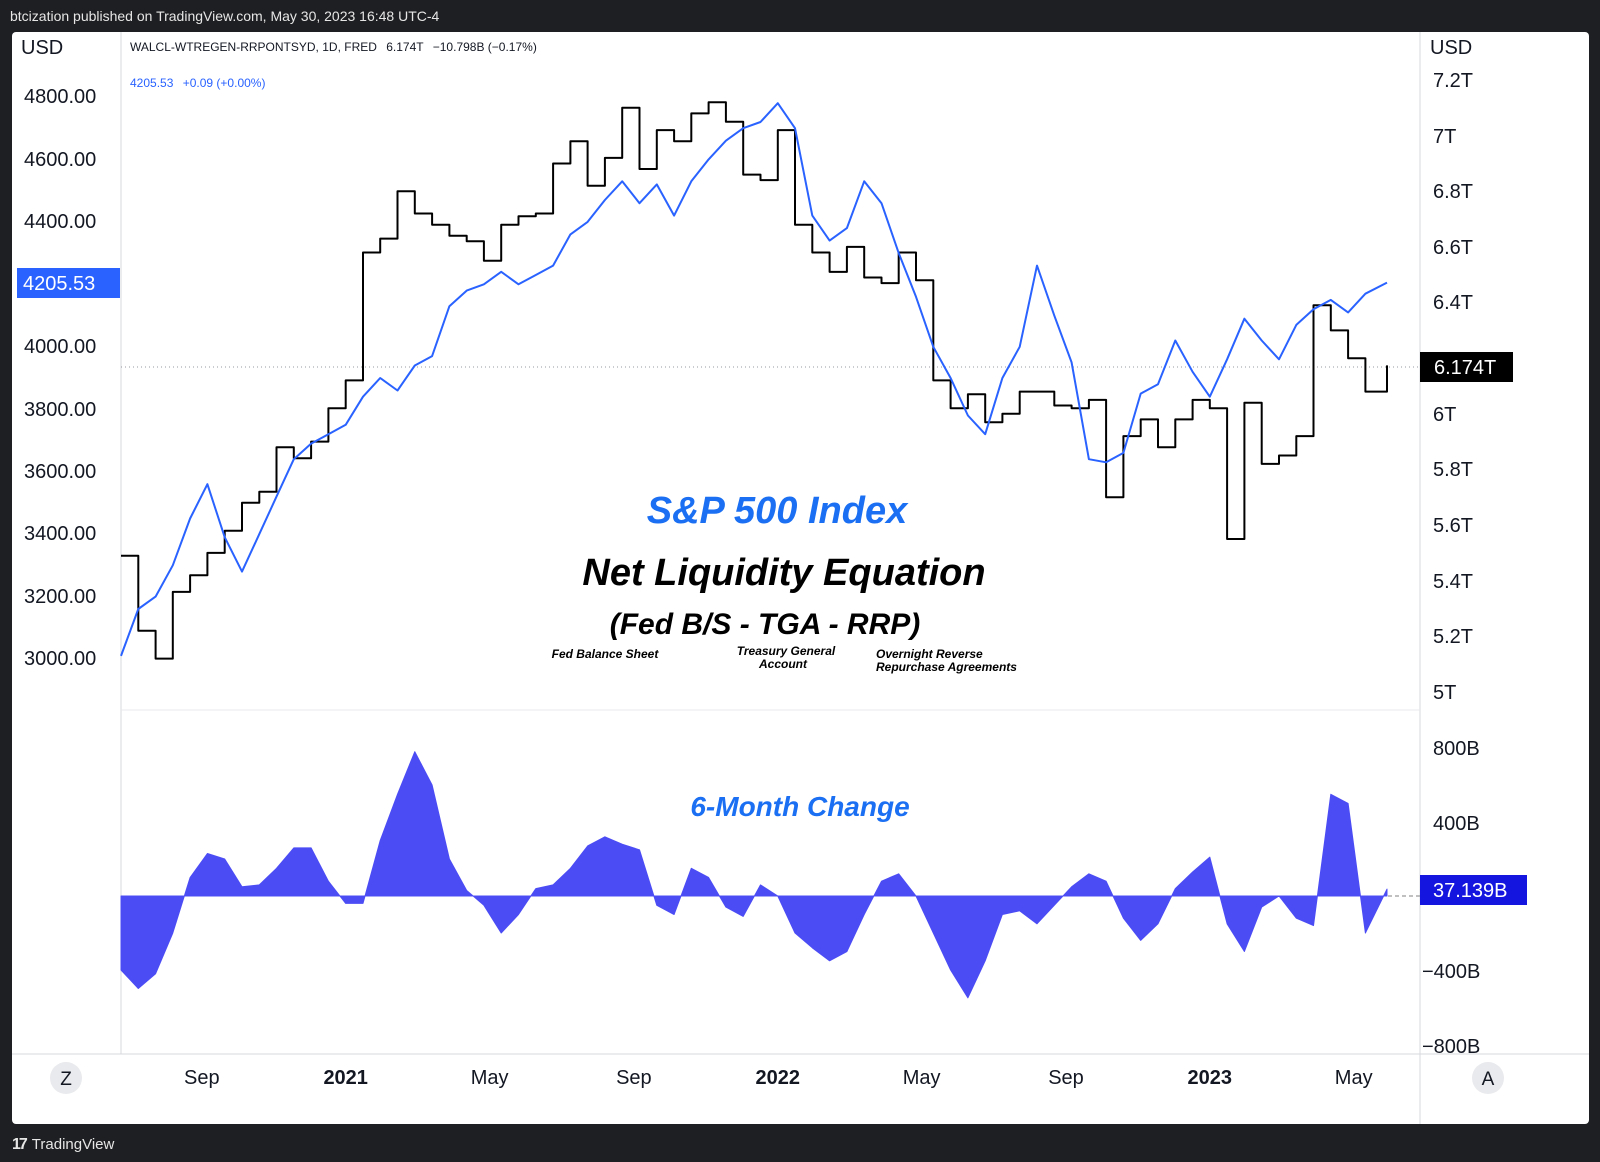 Image resolution: width=1600 pixels, height=1162 pixels. What do you see at coordinates (799, 806) in the screenshot?
I see `title-6-month-change: 6-Month Change` at bounding box center [799, 806].